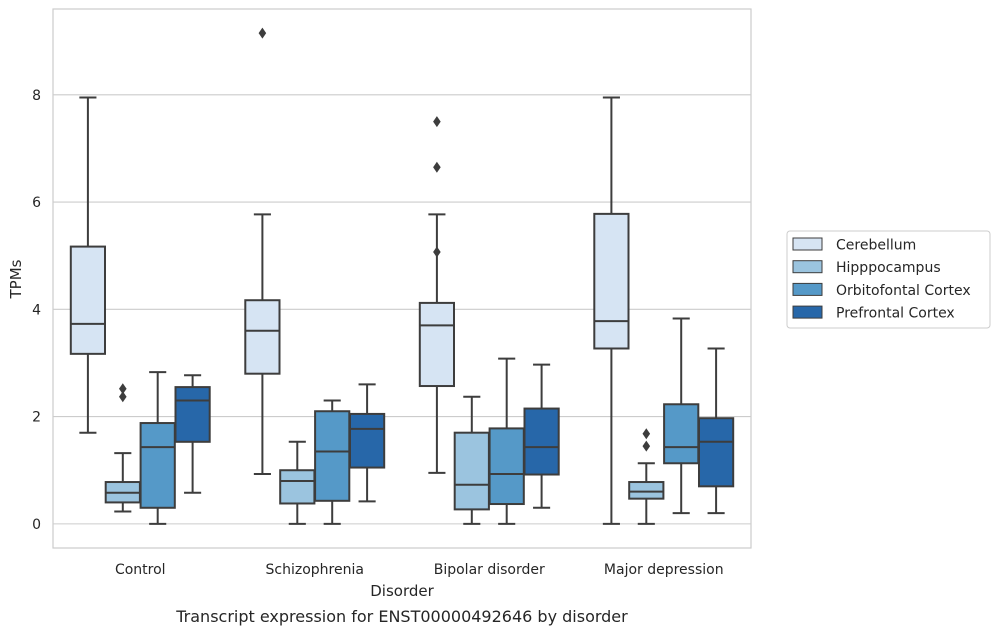 The width and height of the screenshot is (999, 634). Describe the element at coordinates (489, 570) in the screenshot. I see `x-tick-label: Bipolar disorder` at that location.